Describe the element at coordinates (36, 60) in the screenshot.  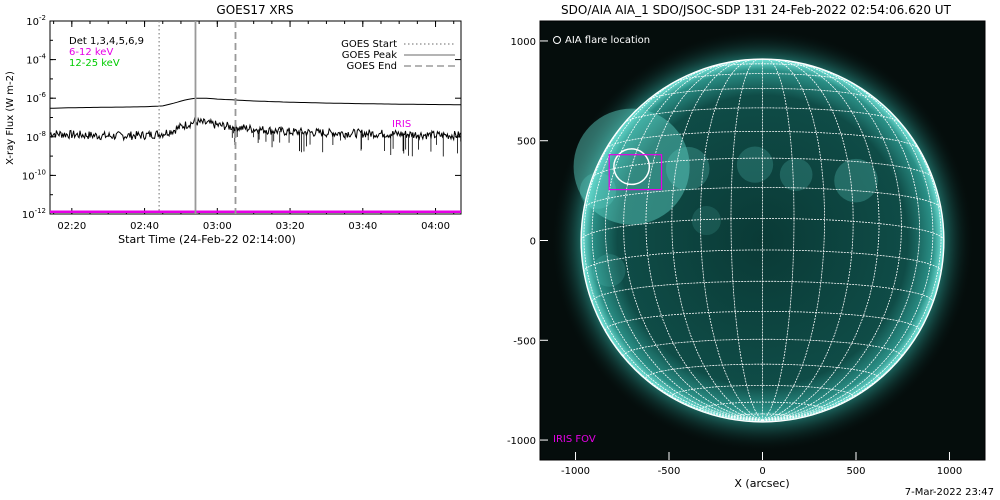
I see `y-tick-label: 10⁻⁴` at that location.